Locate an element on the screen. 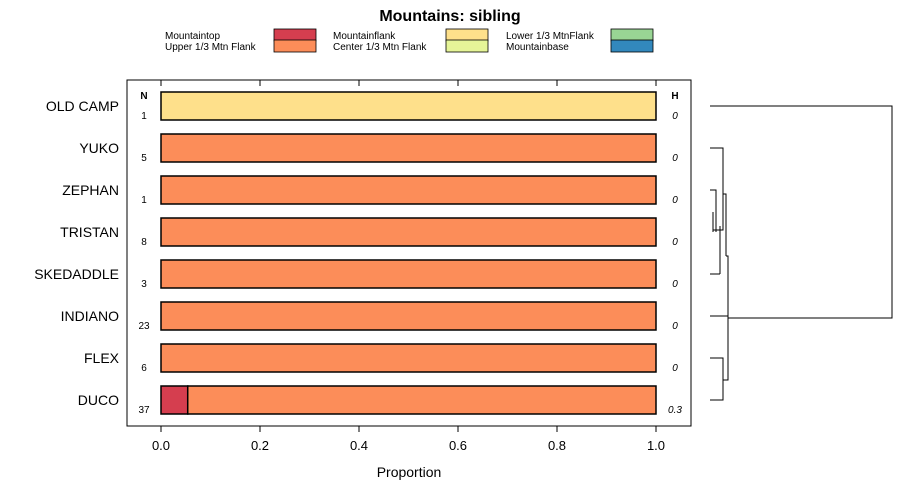  x-tick-label: 0.4 is located at coordinates (359, 445).